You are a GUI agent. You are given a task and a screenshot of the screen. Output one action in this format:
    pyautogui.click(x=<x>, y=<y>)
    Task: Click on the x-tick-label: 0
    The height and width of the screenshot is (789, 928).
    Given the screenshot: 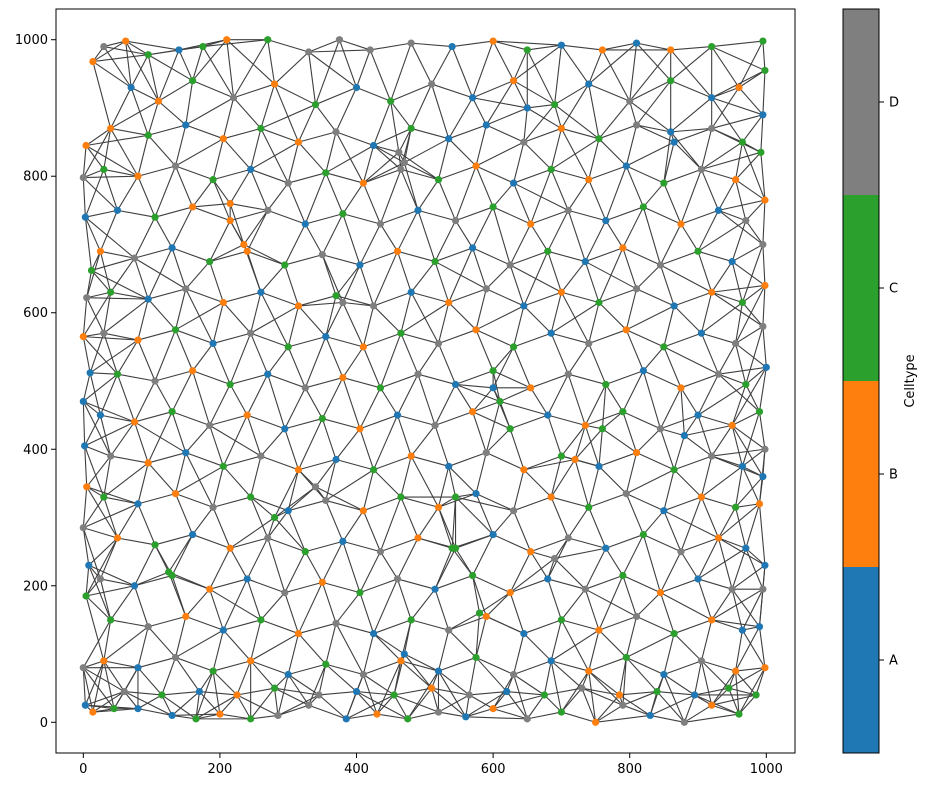 What is the action you would take?
    pyautogui.click(x=83, y=769)
    